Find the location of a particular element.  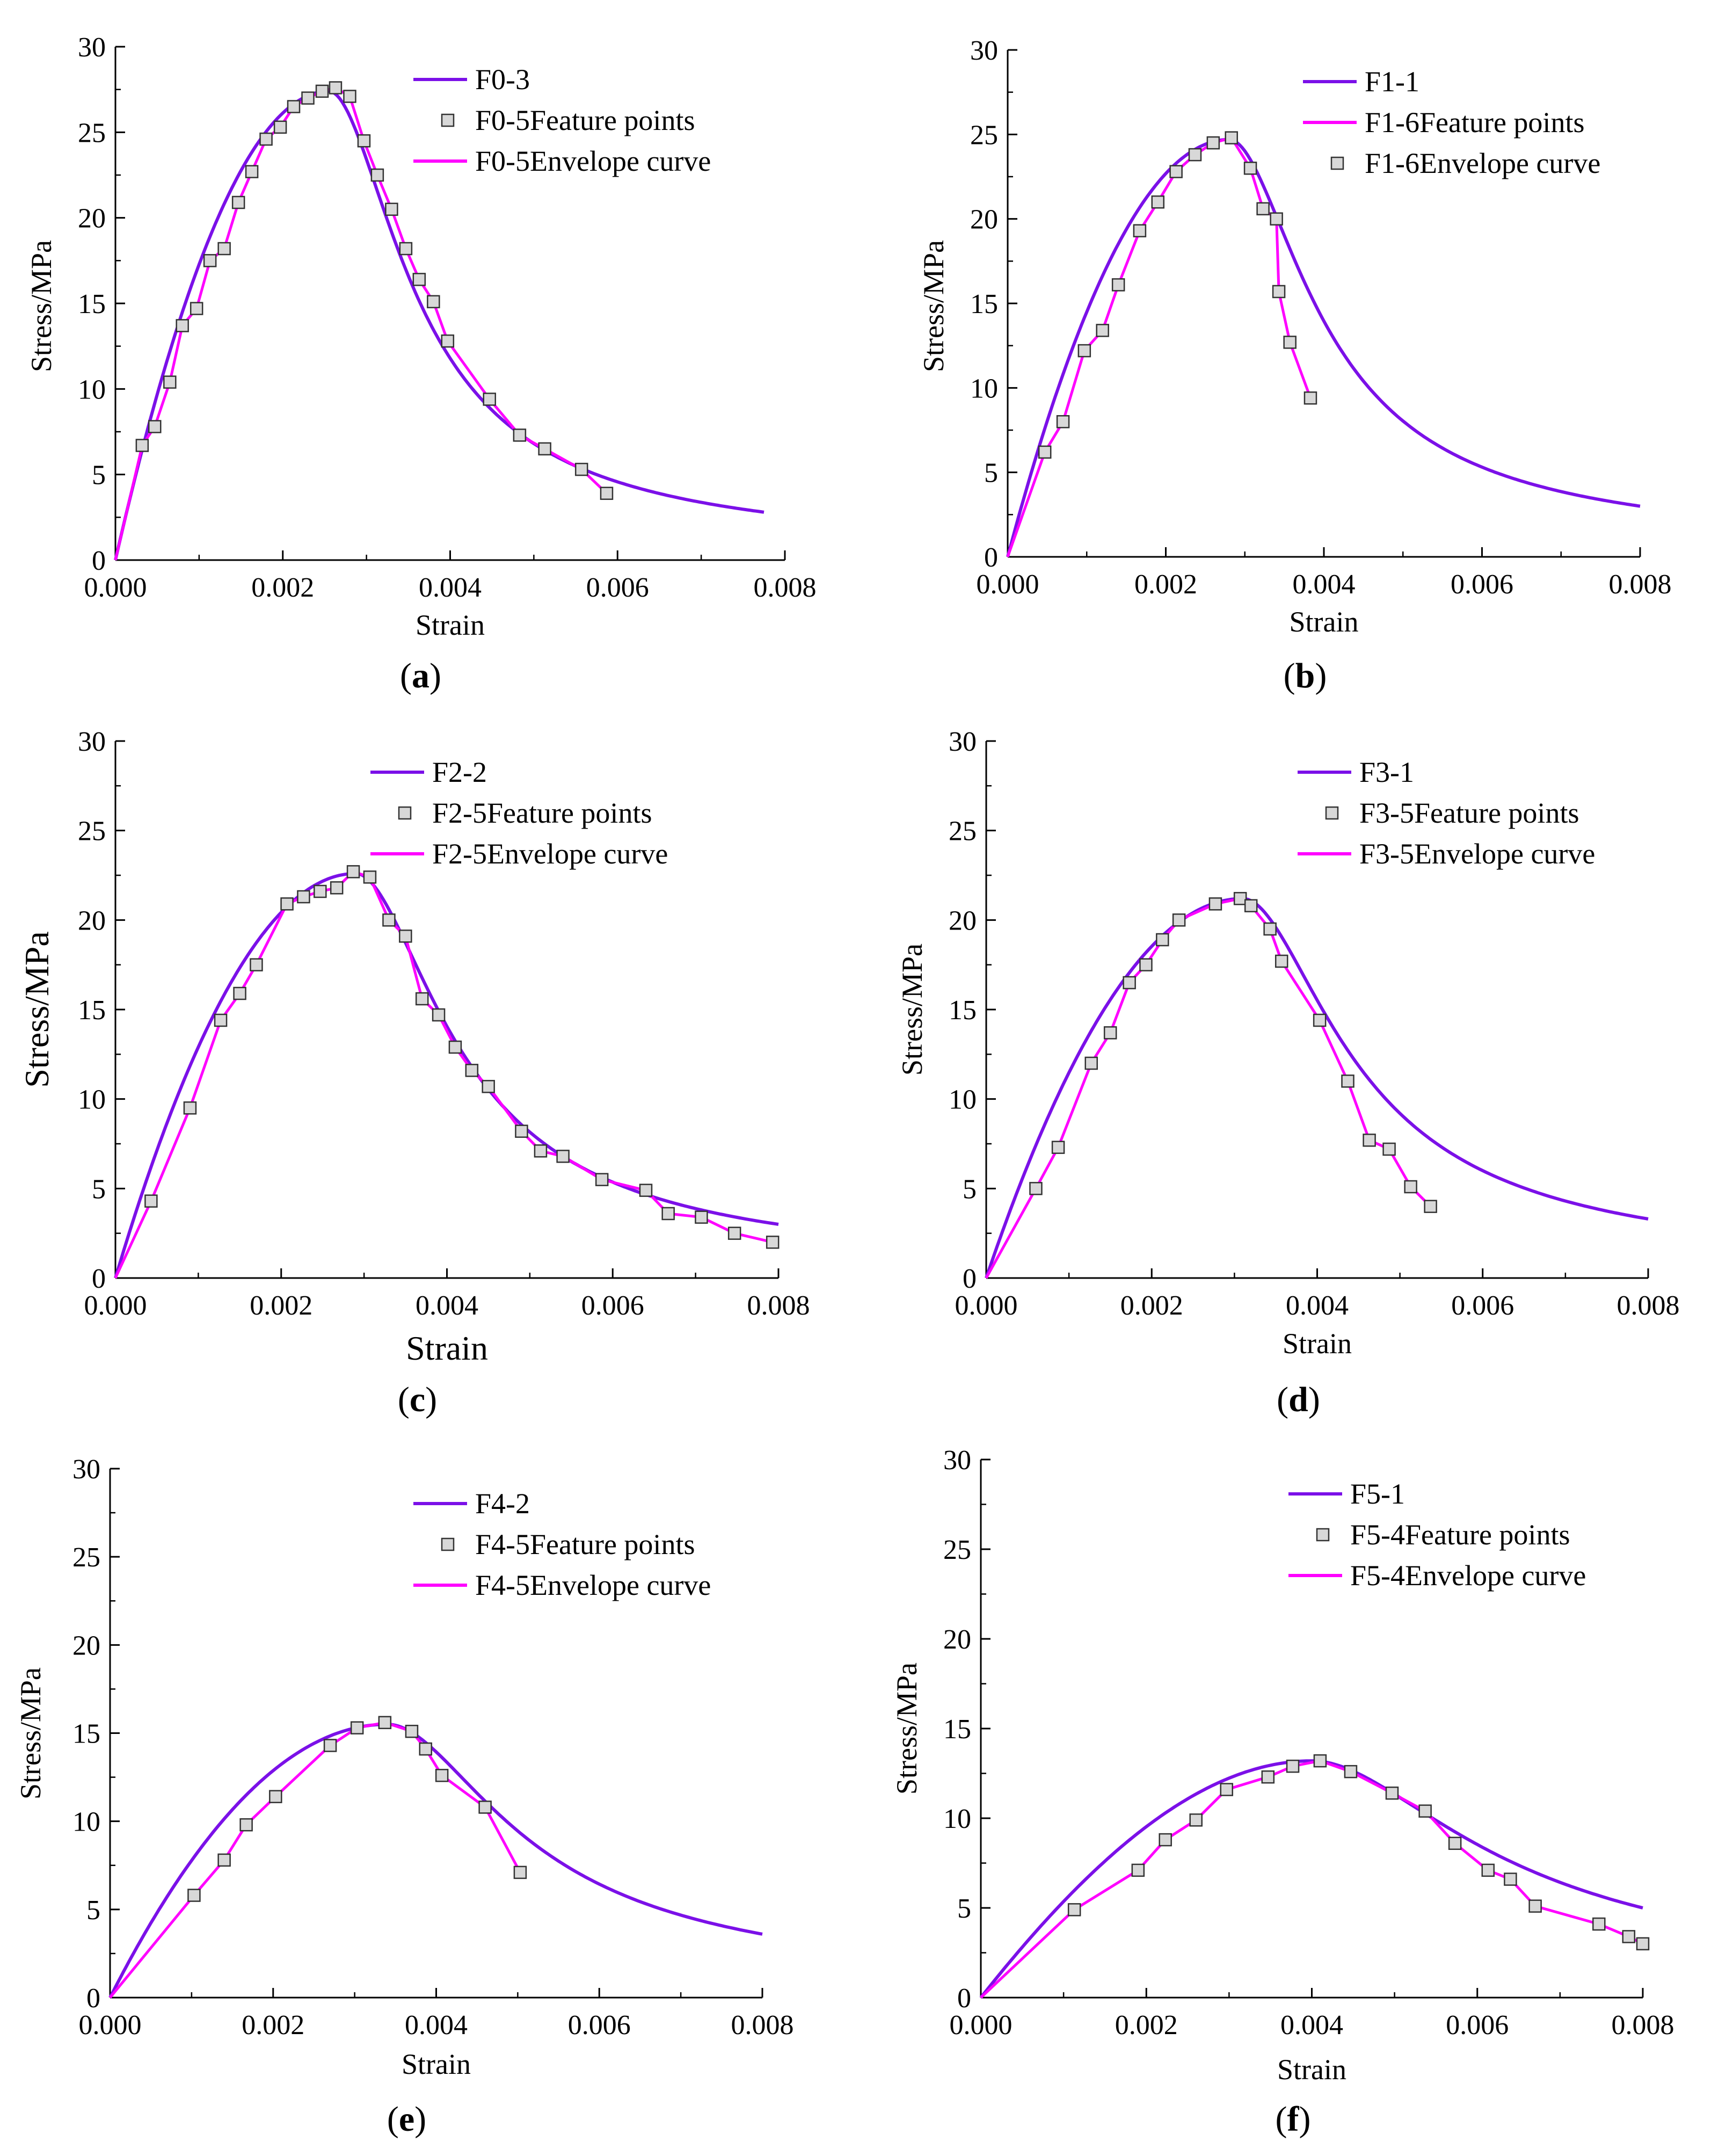

panel-label: (a) is located at coordinates (420, 676).